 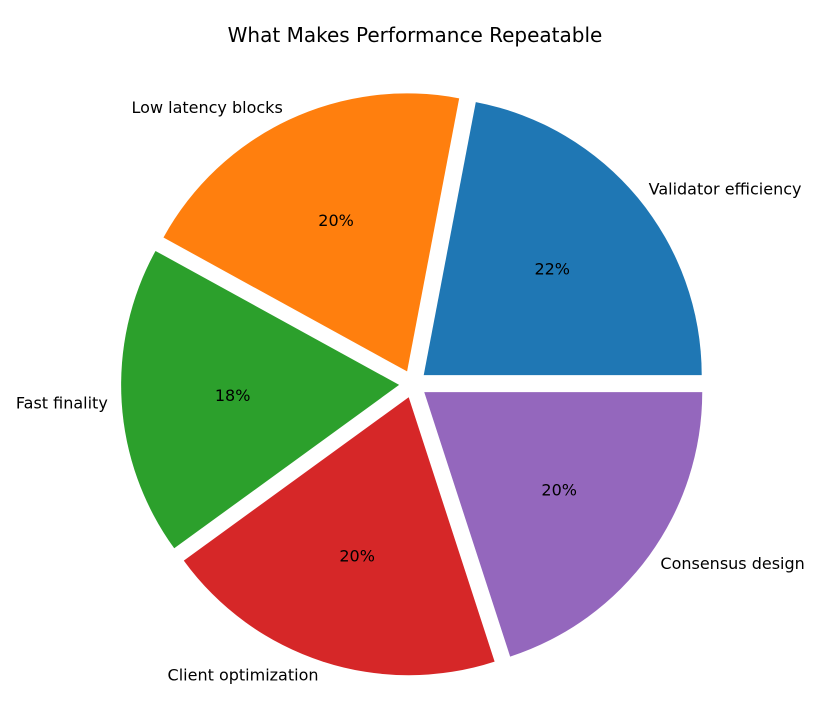 What do you see at coordinates (207, 107) in the screenshot?
I see `pie-category-label: Low latency blocks` at bounding box center [207, 107].